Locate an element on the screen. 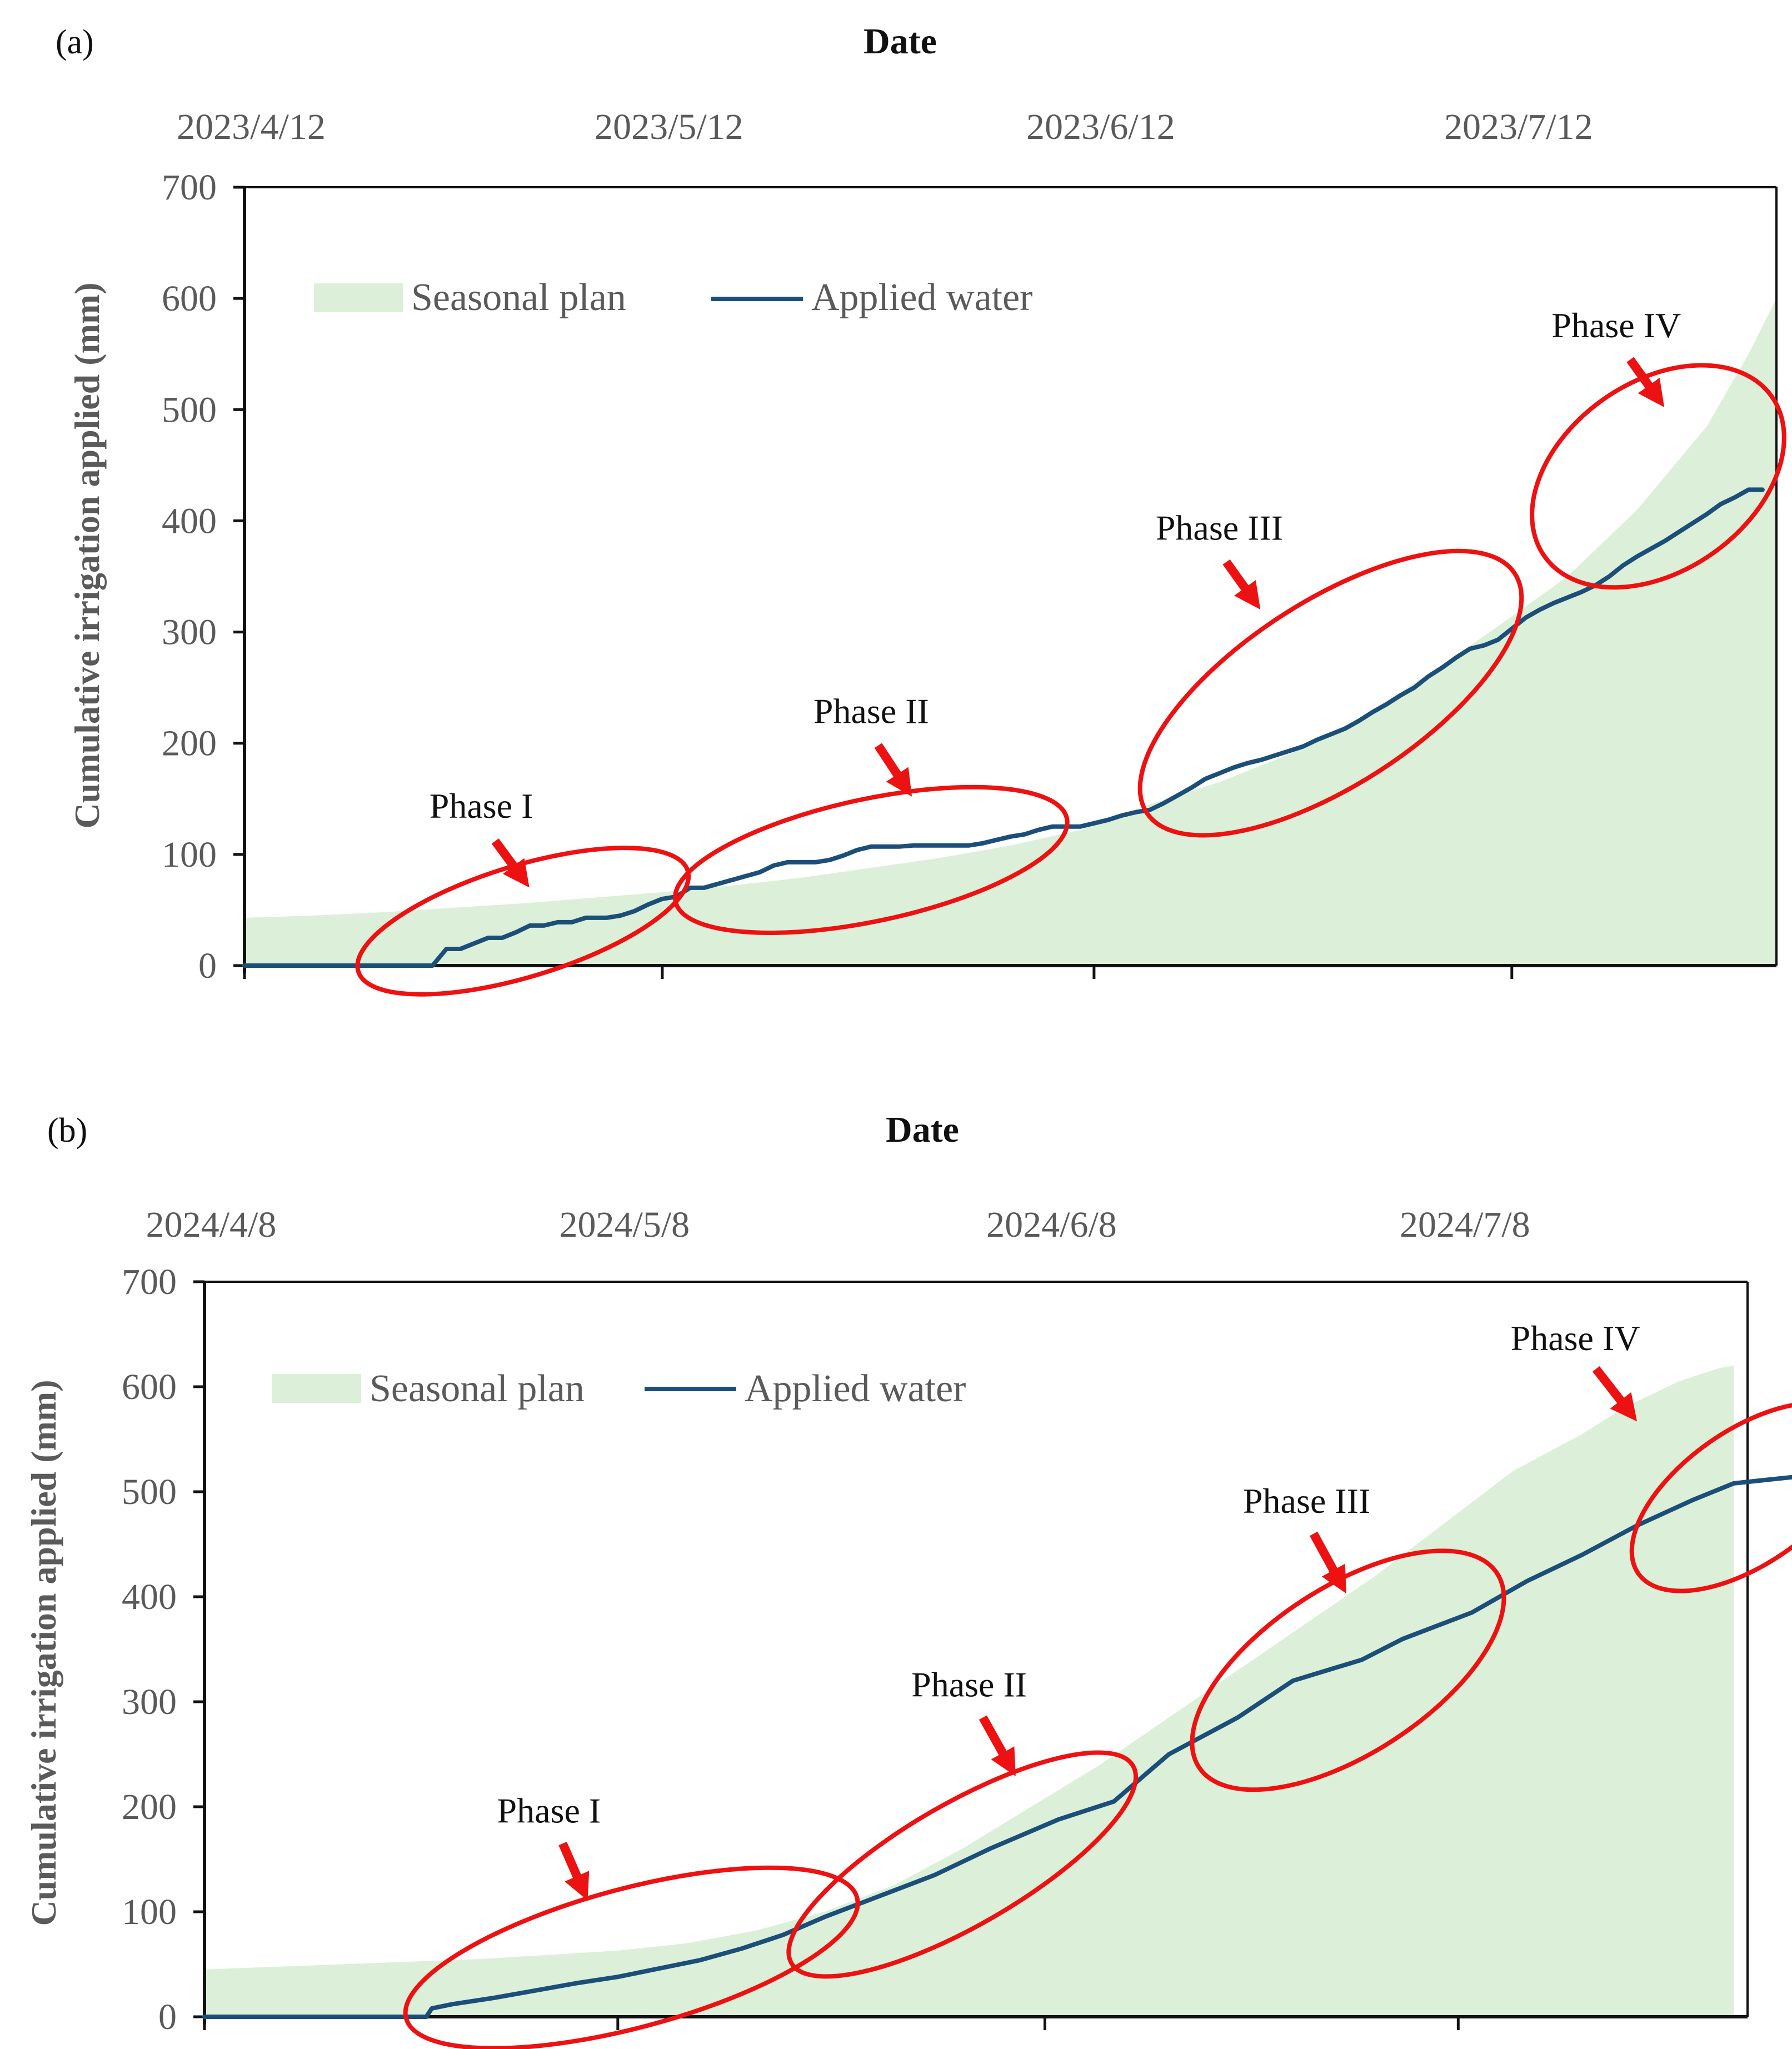 This screenshot has height=2049, width=1792. panel-label-b: (b) is located at coordinates (67, 1131).